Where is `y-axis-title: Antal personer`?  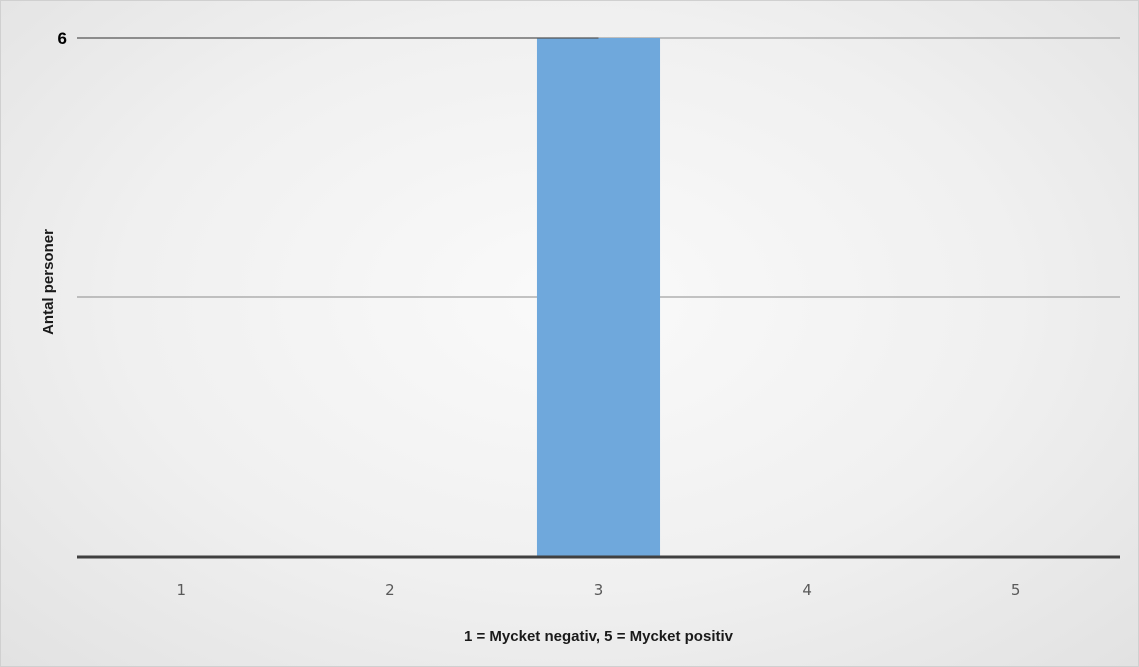
y-axis-title: Antal personer is located at coordinates (48, 282).